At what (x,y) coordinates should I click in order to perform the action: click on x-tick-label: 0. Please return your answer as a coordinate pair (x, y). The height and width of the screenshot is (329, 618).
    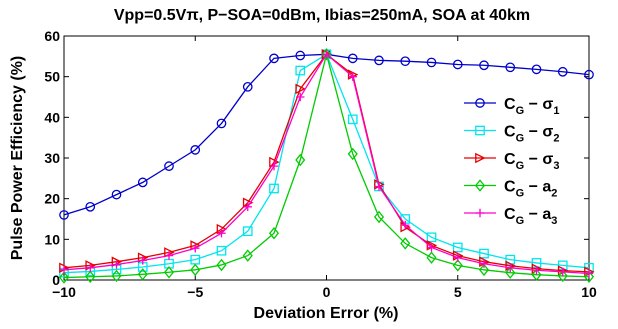
    Looking at the image, I should click on (327, 292).